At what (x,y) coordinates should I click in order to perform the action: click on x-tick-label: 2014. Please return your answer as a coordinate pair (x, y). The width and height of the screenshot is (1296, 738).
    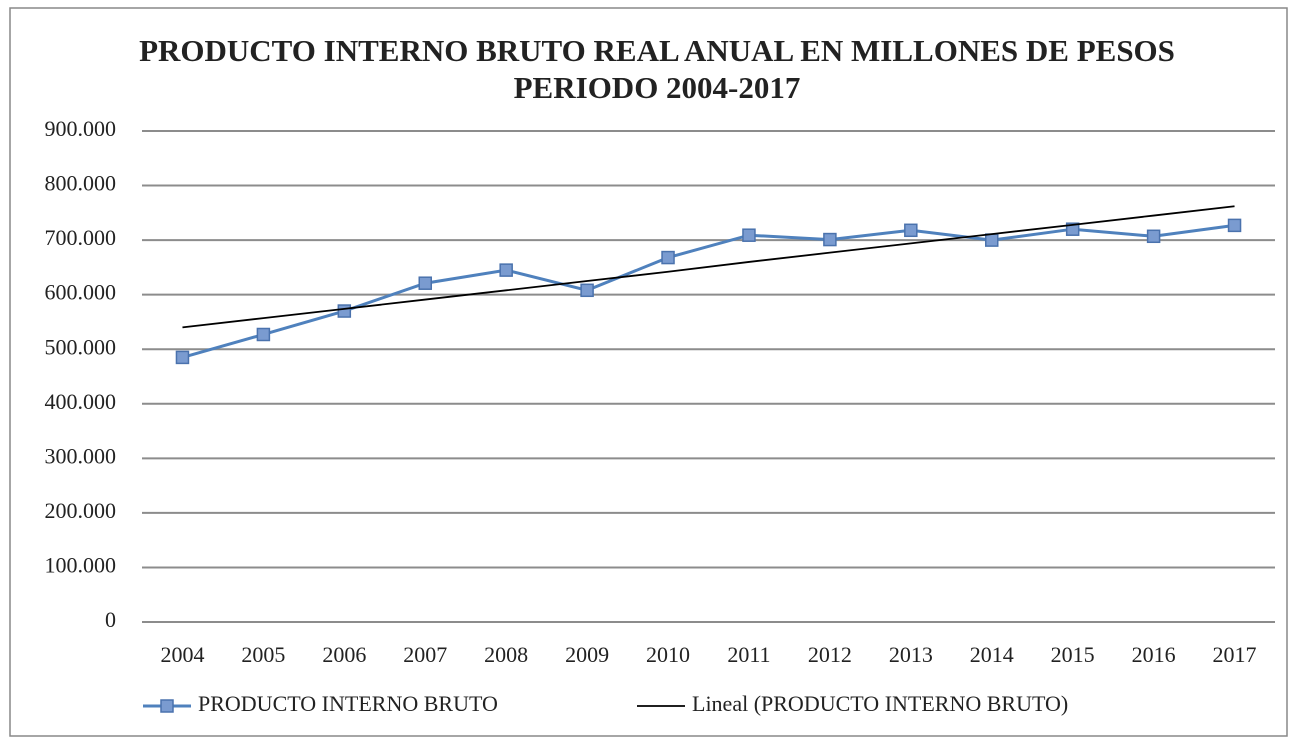
    Looking at the image, I should click on (992, 654).